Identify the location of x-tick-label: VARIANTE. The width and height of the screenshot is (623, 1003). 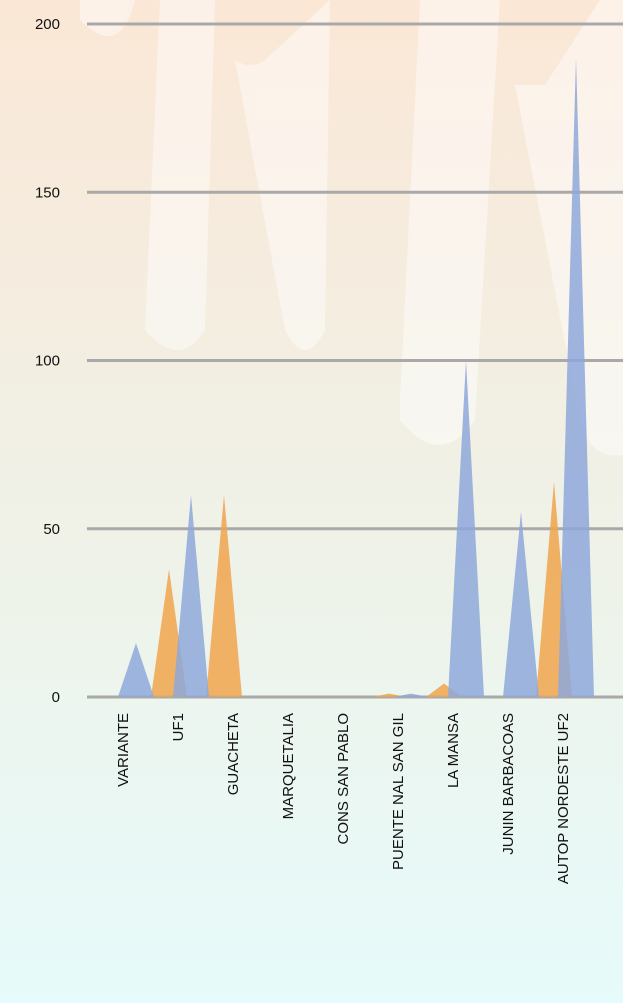
(123, 750).